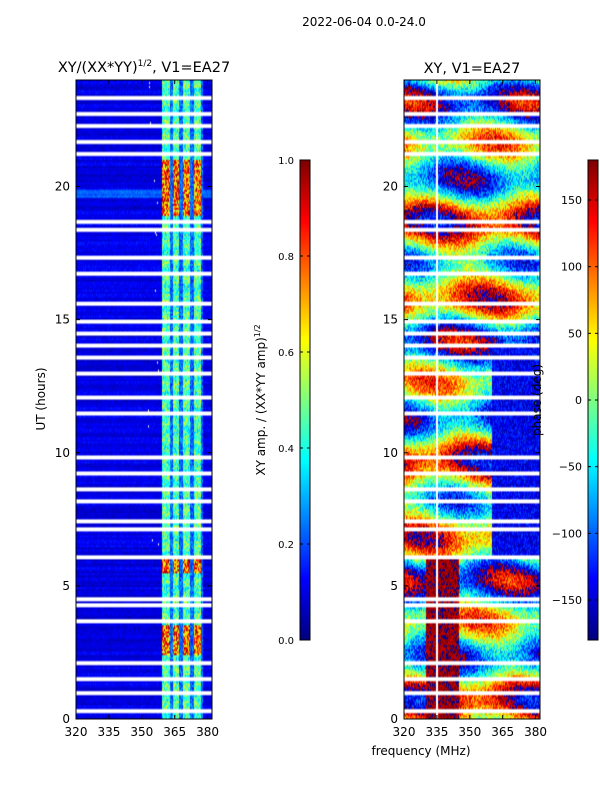 Image resolution: width=600 pixels, height=800 pixels. Describe the element at coordinates (66, 586) in the screenshot. I see `left-y-tick-label: 5` at that location.